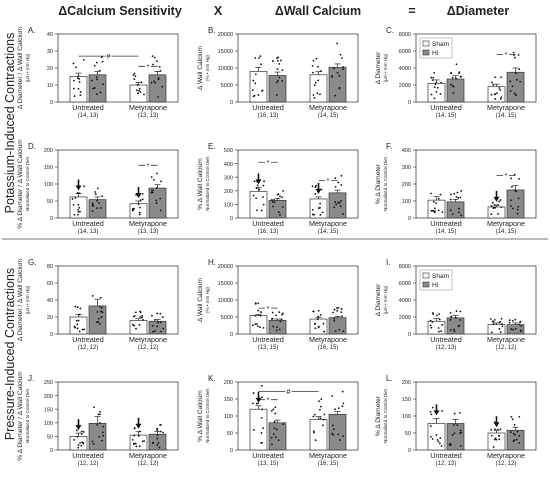  I want to click on y-axis-label: Δ Diameter / Δ Wall Calcium, so click(20, 67).